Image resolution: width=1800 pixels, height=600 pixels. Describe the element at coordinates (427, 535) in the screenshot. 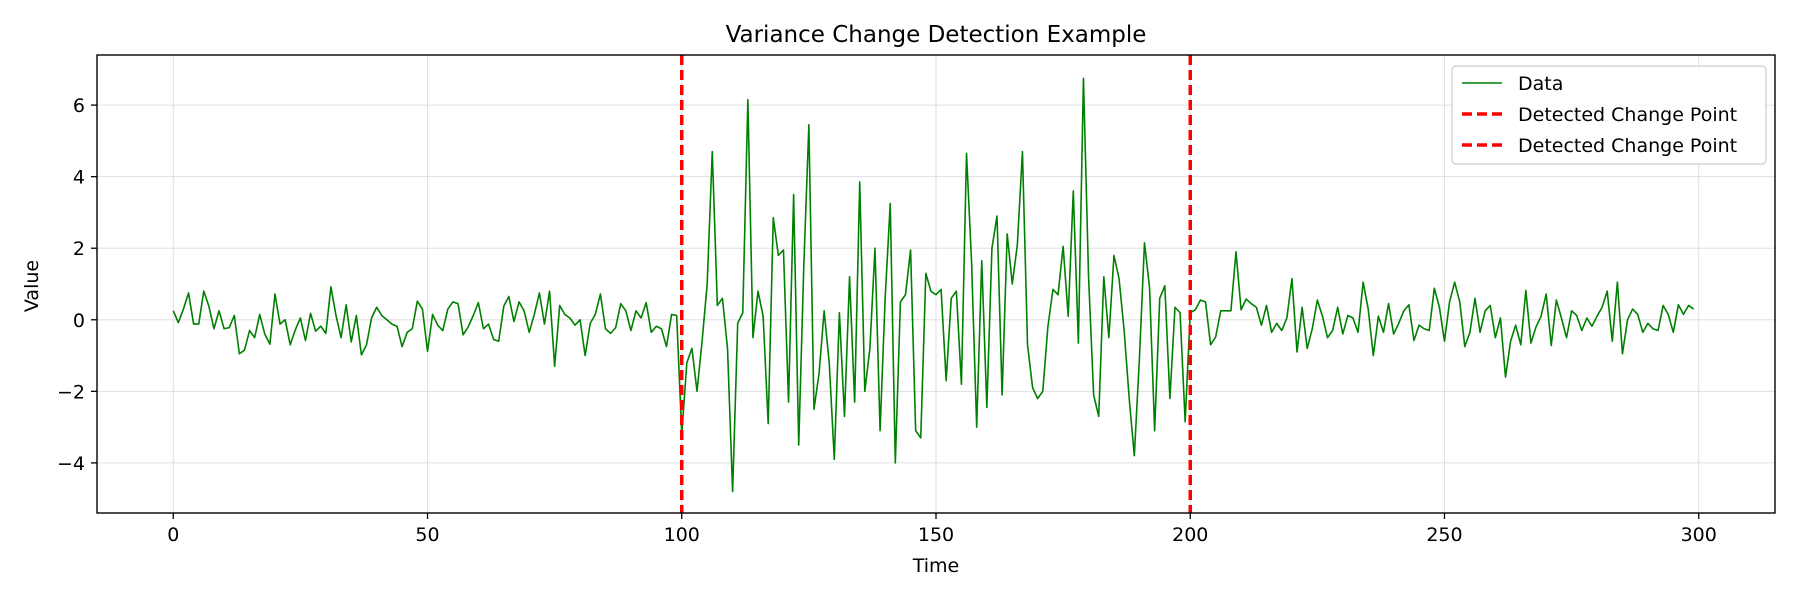

I see `x-tick-label-1: 50` at that location.